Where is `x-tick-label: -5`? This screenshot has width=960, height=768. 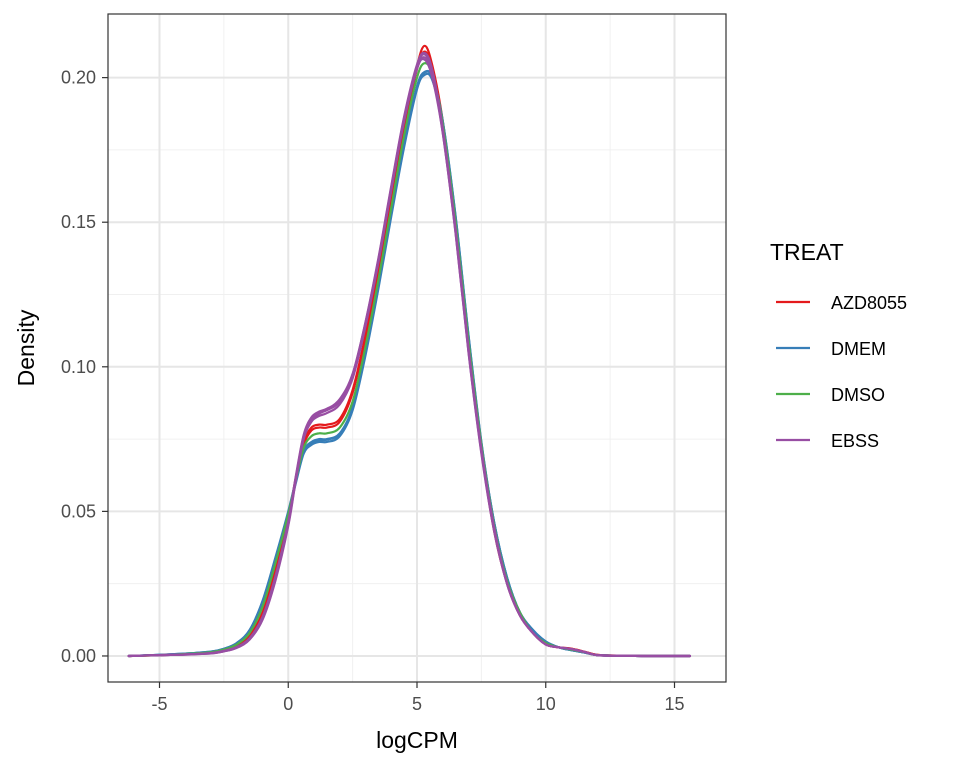
x-tick-label: -5 is located at coordinates (159, 704).